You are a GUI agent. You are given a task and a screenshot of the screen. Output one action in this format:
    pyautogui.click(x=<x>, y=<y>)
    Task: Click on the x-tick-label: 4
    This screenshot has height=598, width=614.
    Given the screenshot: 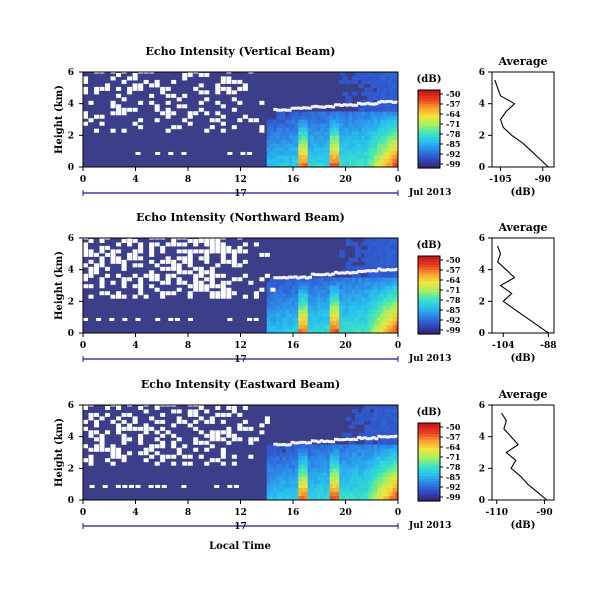 What is the action you would take?
    pyautogui.click(x=135, y=513)
    